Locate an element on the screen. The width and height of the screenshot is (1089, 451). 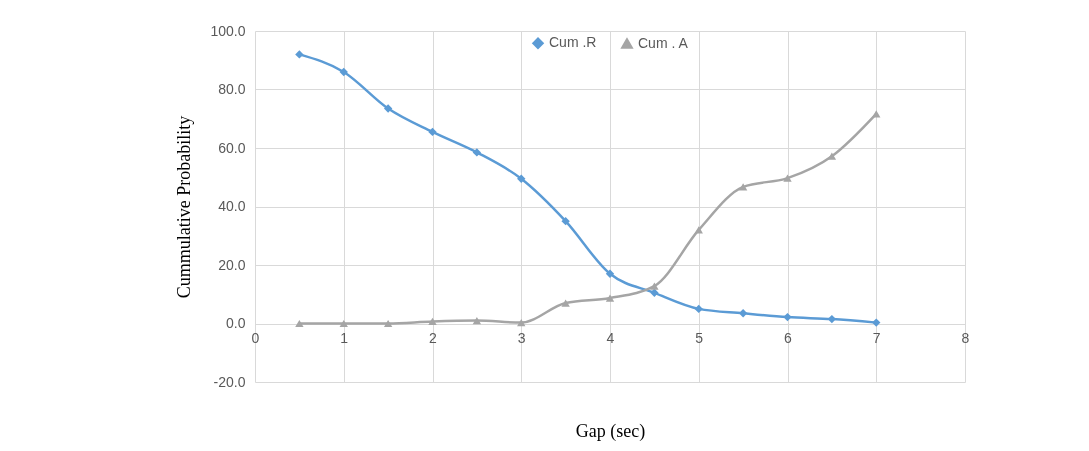
x-tick-label: 7 is located at coordinates (876, 338).